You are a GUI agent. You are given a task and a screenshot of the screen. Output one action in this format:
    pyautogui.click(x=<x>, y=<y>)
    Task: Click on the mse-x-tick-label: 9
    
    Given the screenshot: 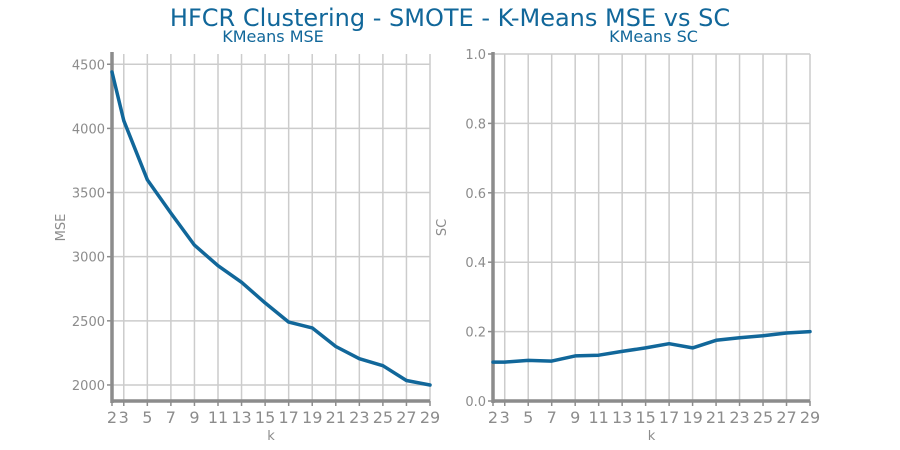 What is the action you would take?
    pyautogui.click(x=194, y=417)
    